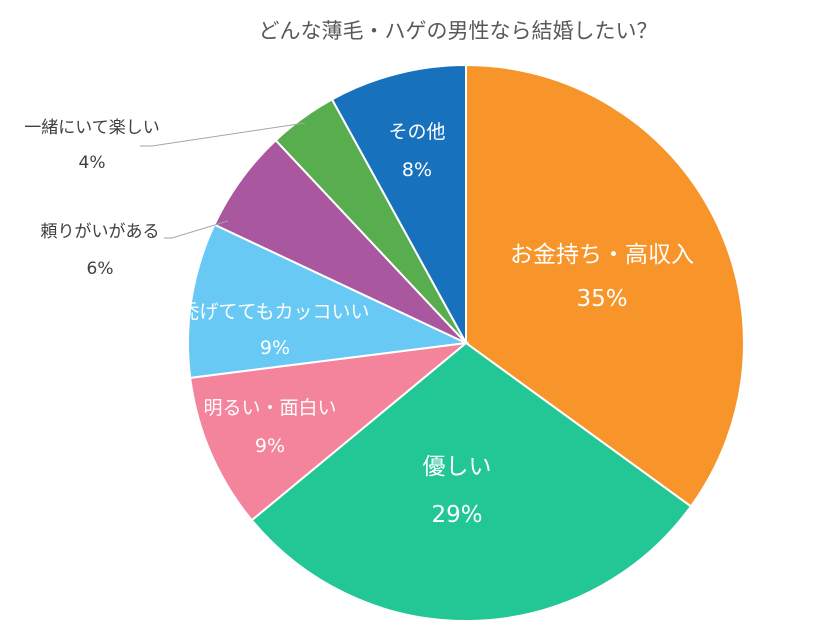  Describe the element at coordinates (457, 467) in the screenshot. I see `slice-label: 優しい` at that location.